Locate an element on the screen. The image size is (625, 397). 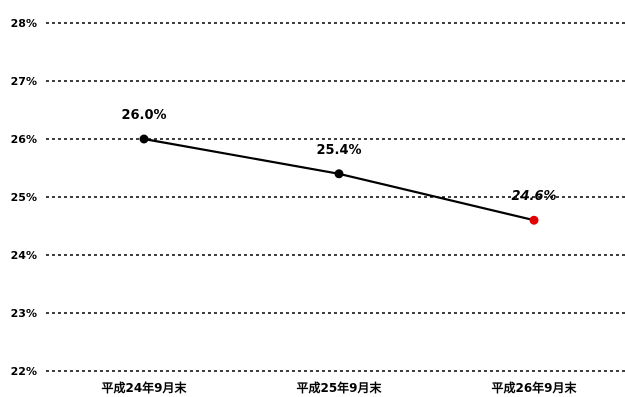
y-tick-label: 22% is located at coordinates (24, 371).